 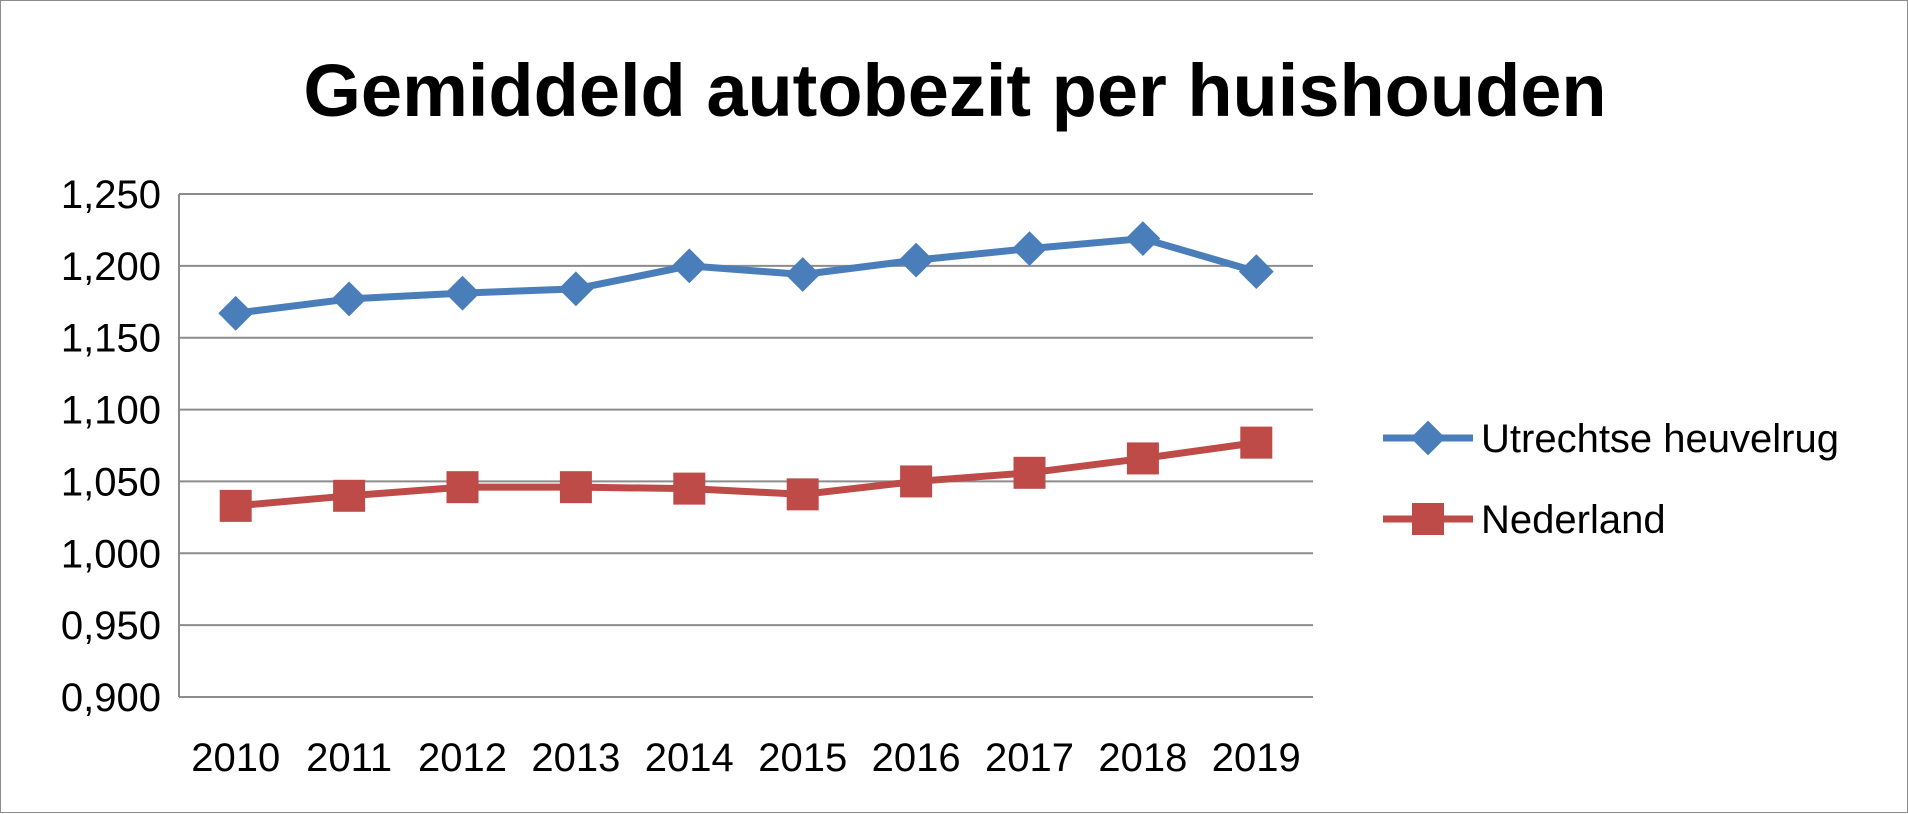 What do you see at coordinates (802, 758) in the screenshot?
I see `x-tick-label: 2015` at bounding box center [802, 758].